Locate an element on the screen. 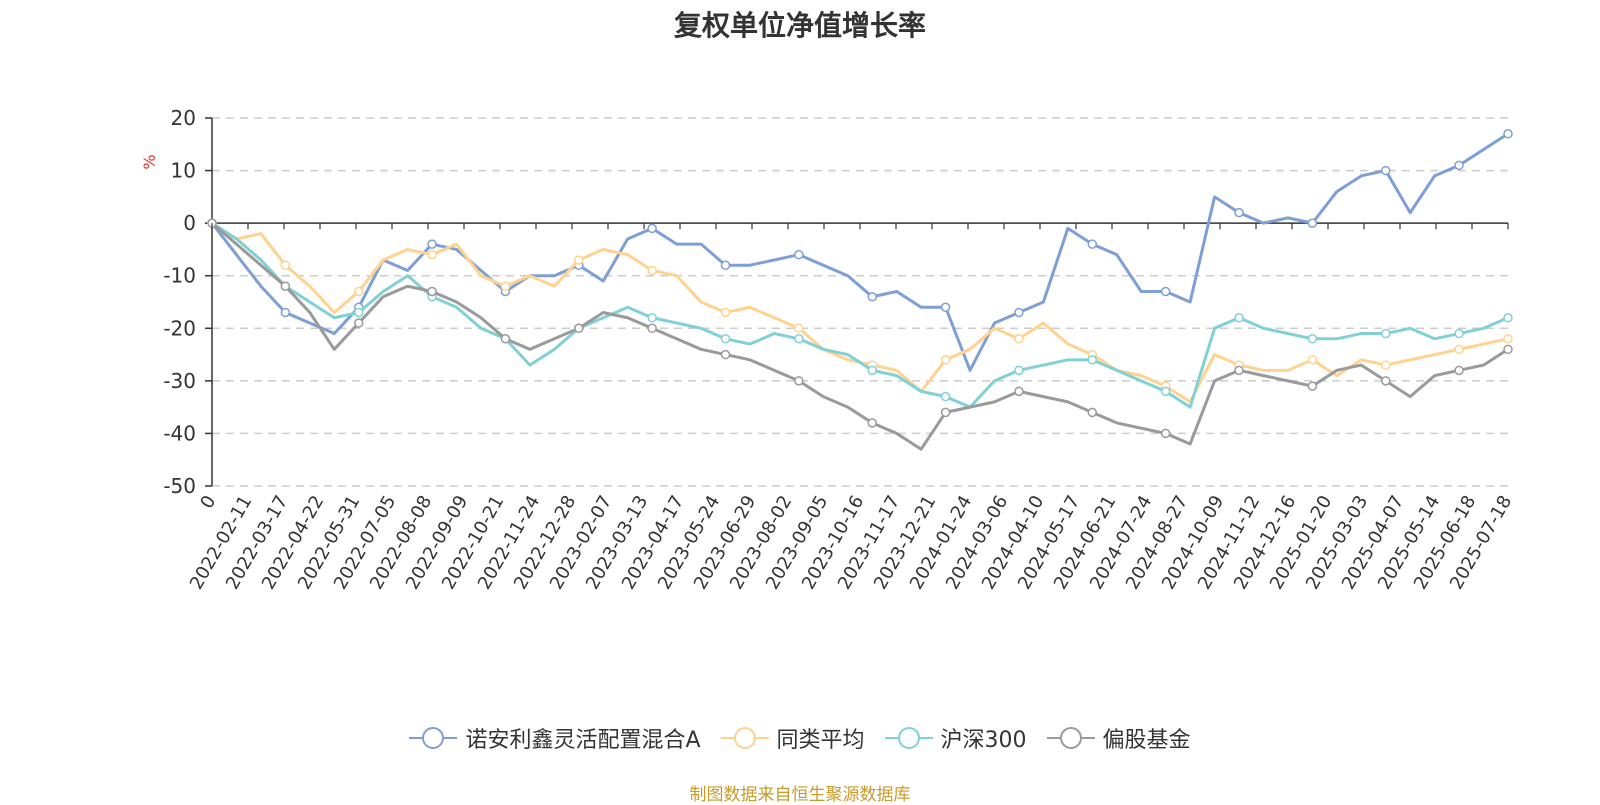  legend: 诺安利鑫灵活配置混合A 同类平均 沪深300 偏股基金 is located at coordinates (800, 739).